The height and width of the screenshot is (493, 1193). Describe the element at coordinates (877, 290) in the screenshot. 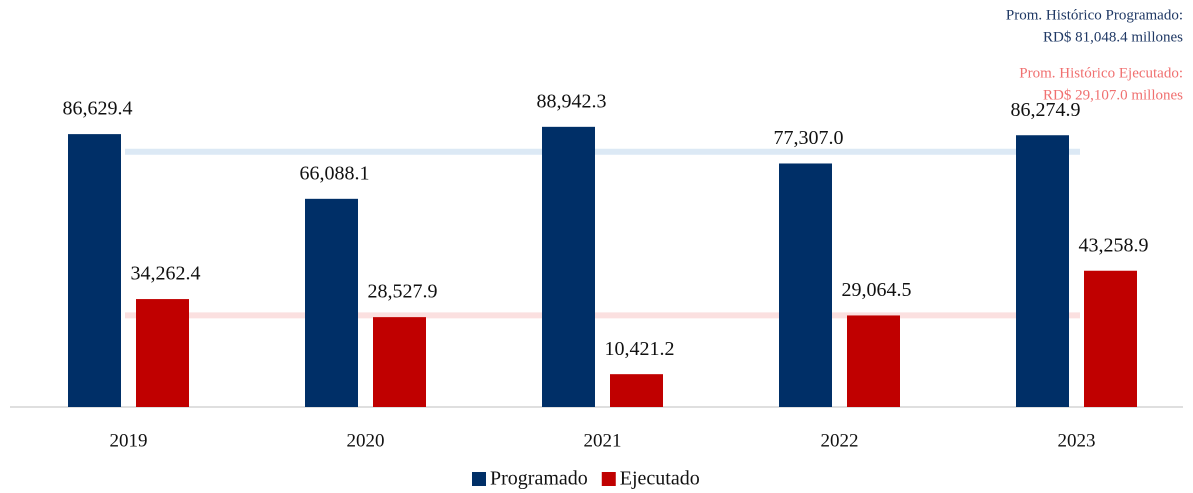

I see `data-label: 29,064.5` at that location.